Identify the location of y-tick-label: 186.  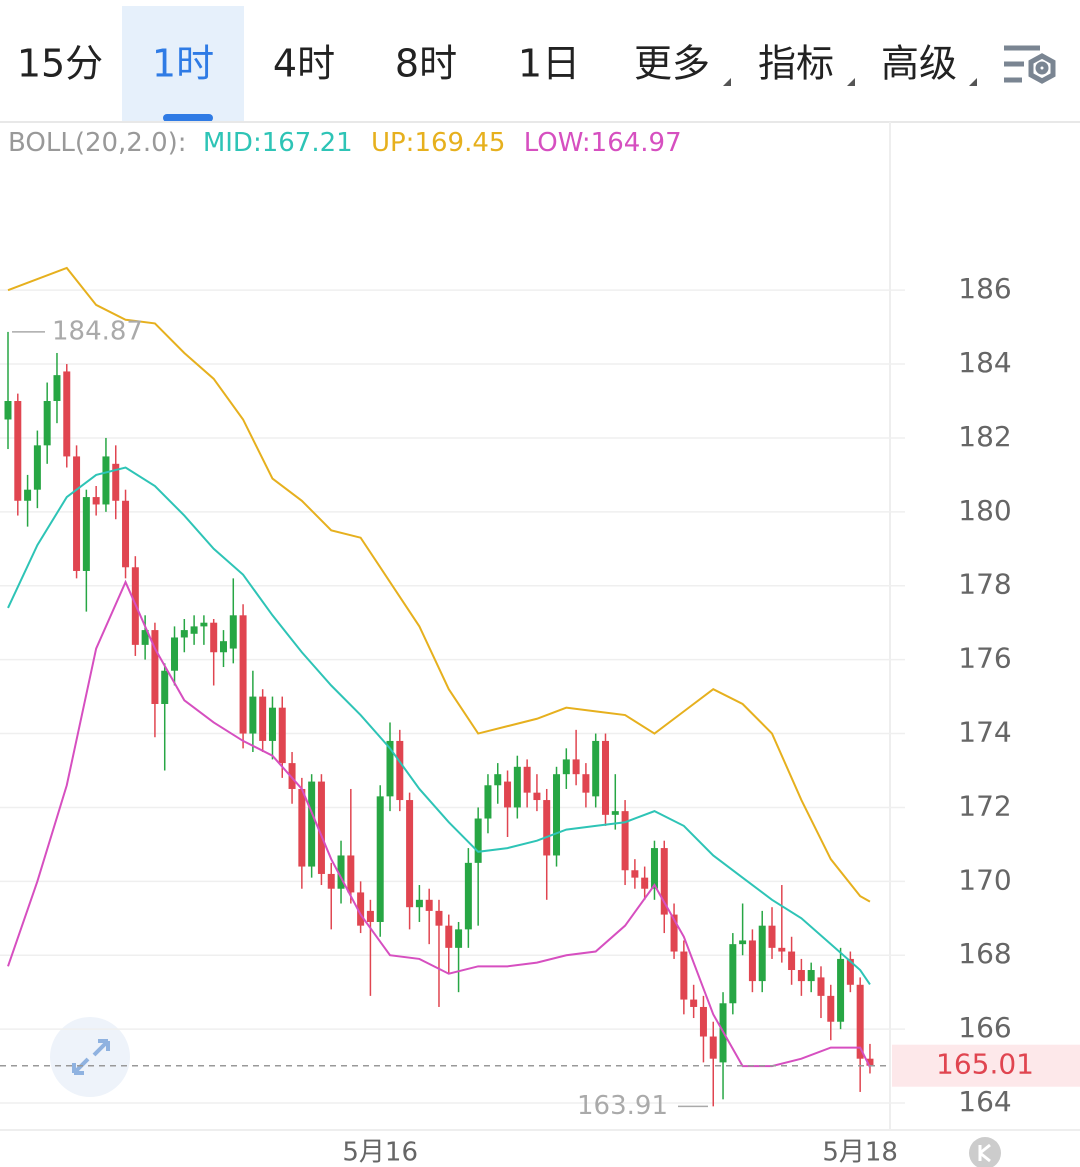
(984, 288).